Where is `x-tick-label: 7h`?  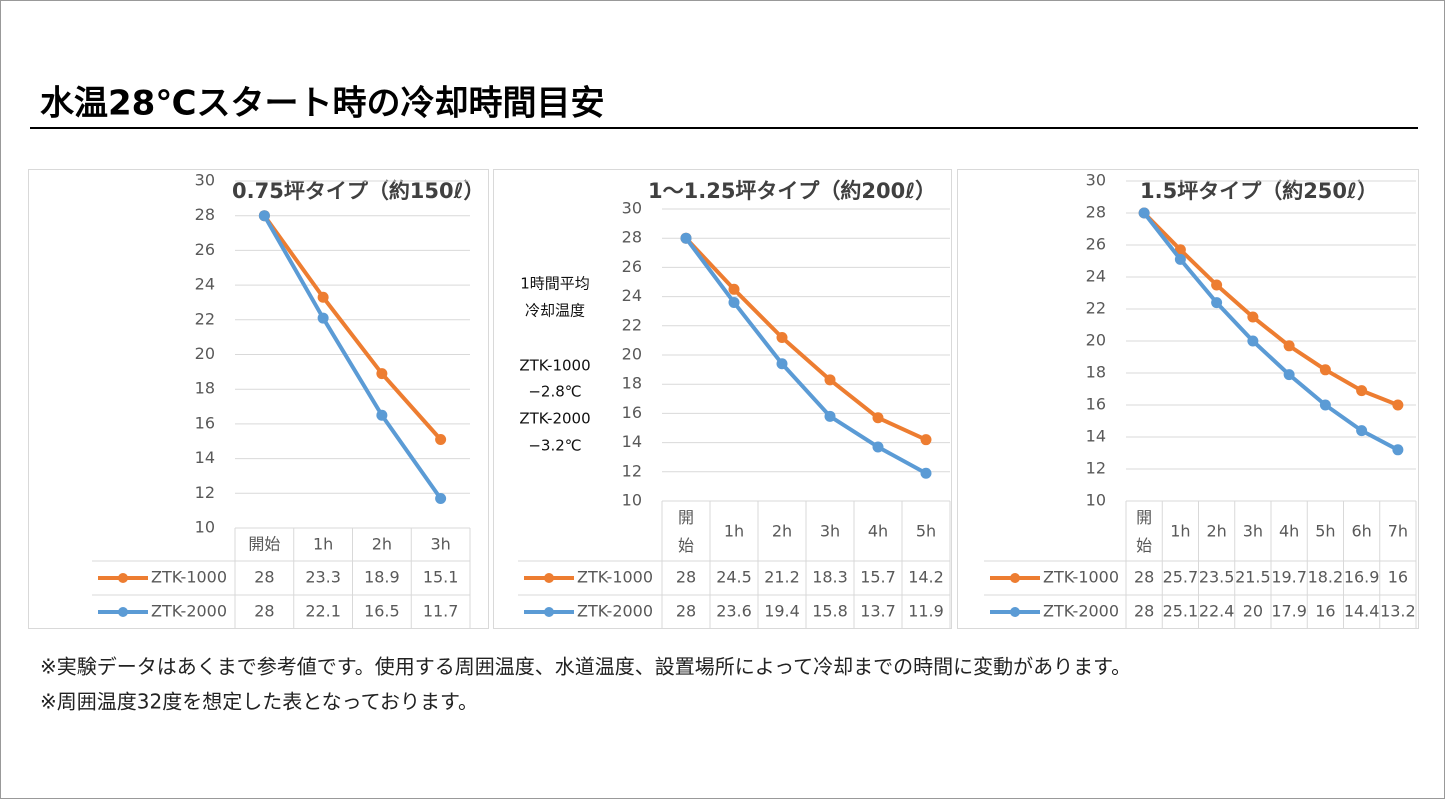
x-tick-label: 7h is located at coordinates (1398, 531).